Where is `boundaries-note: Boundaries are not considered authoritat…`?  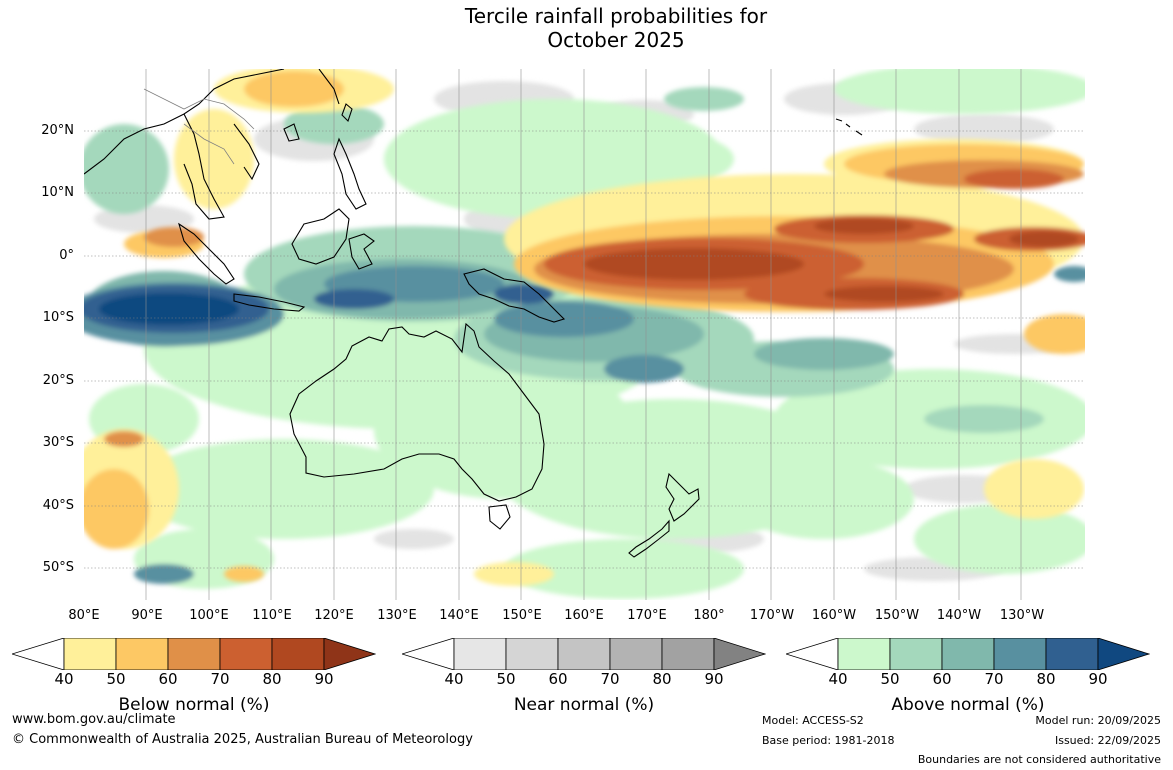 boundaries-note: Boundaries are not considered authoritat… is located at coordinates (1039, 759).